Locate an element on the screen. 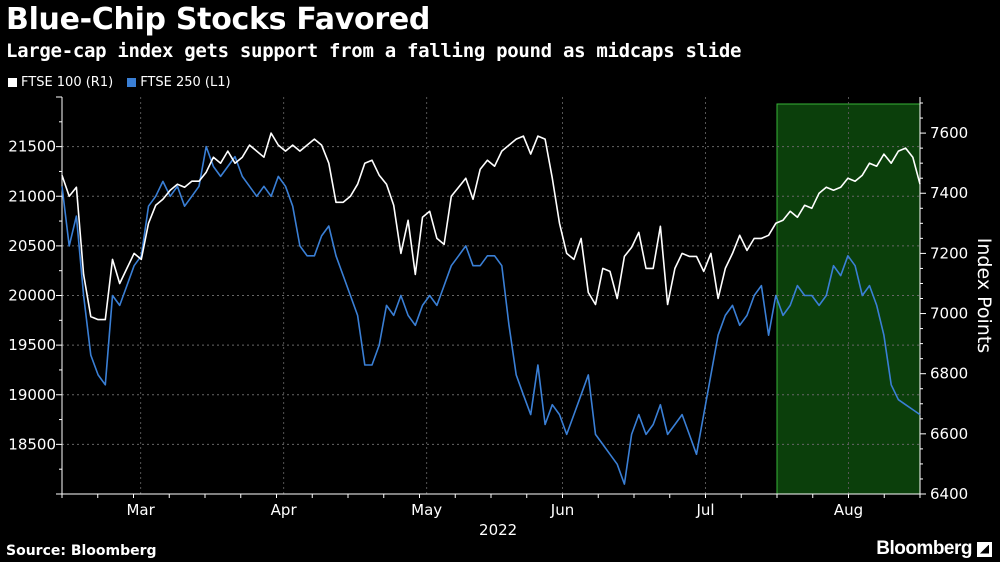 The image size is (1000, 562). legend-label-ftse100: FTSE 100 (R1) is located at coordinates (67, 82).